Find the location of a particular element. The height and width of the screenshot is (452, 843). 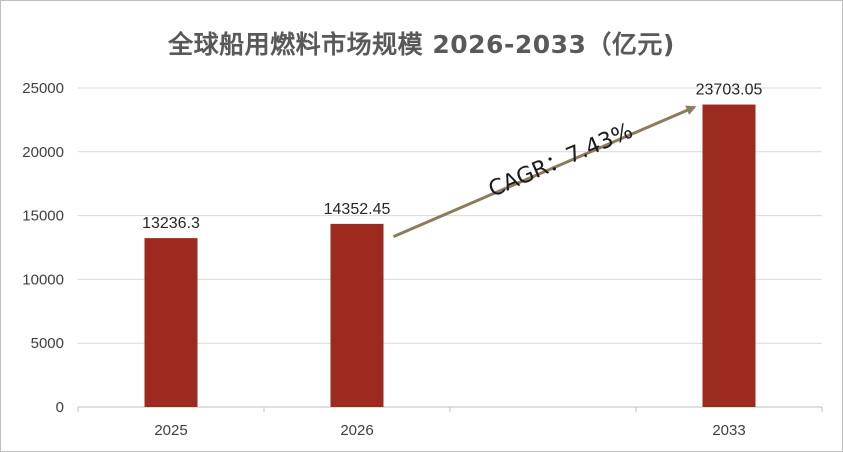

x-tick-label: 2026 is located at coordinates (356, 430).